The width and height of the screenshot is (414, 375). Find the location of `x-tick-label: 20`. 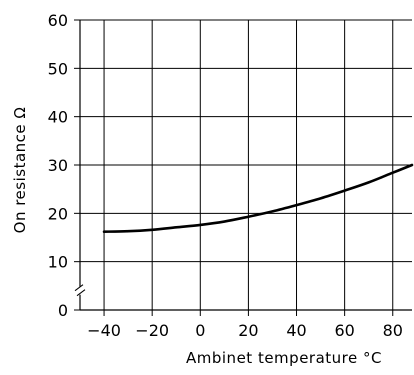

x-tick-label: 20 is located at coordinates (248, 330).